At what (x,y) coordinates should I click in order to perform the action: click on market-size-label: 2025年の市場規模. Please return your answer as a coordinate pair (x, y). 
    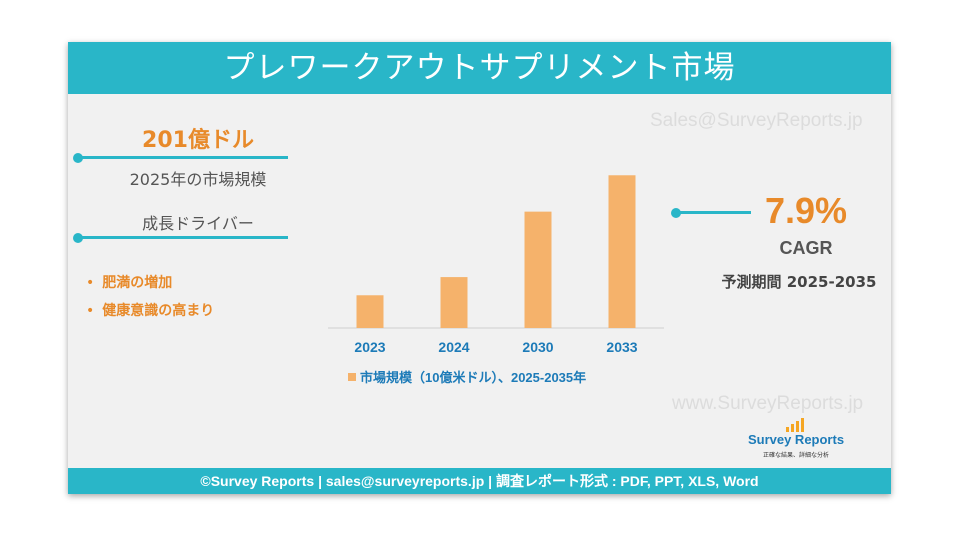
    Looking at the image, I should click on (198, 179).